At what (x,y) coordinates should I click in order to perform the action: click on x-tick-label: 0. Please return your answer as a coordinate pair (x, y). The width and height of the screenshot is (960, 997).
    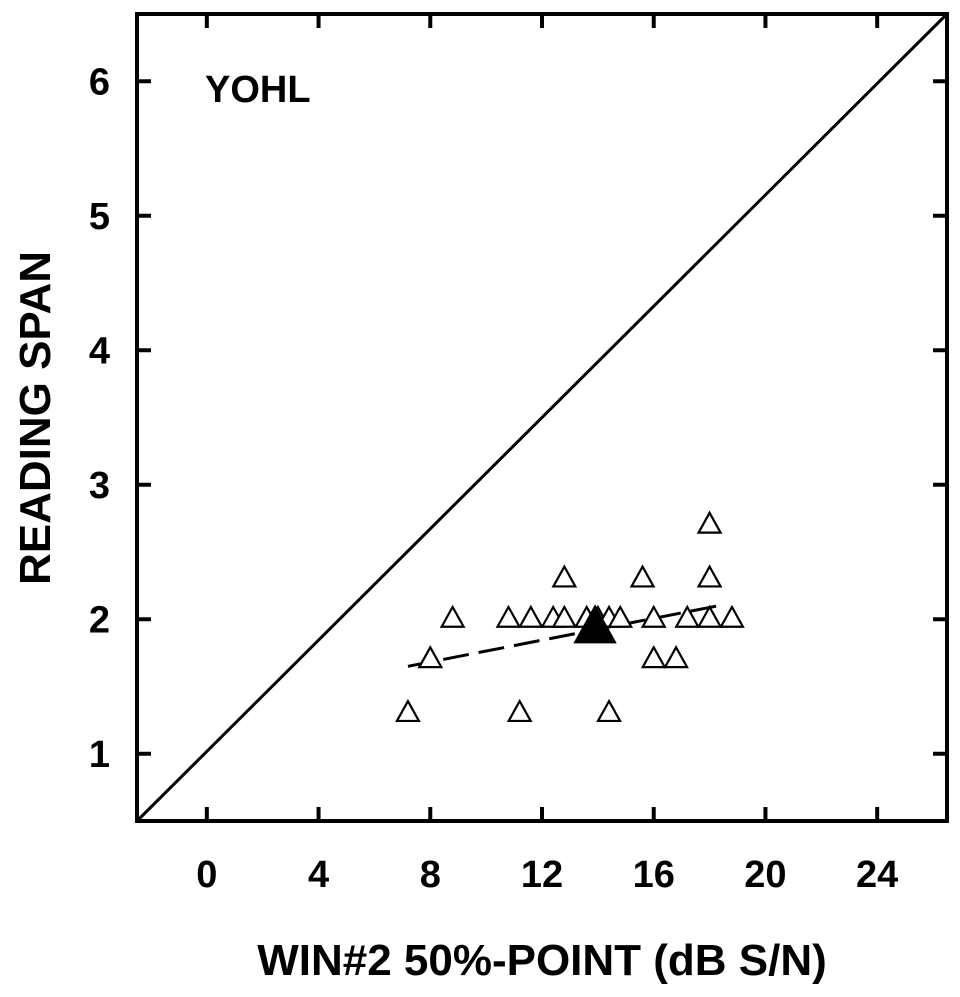
    Looking at the image, I should click on (206, 875).